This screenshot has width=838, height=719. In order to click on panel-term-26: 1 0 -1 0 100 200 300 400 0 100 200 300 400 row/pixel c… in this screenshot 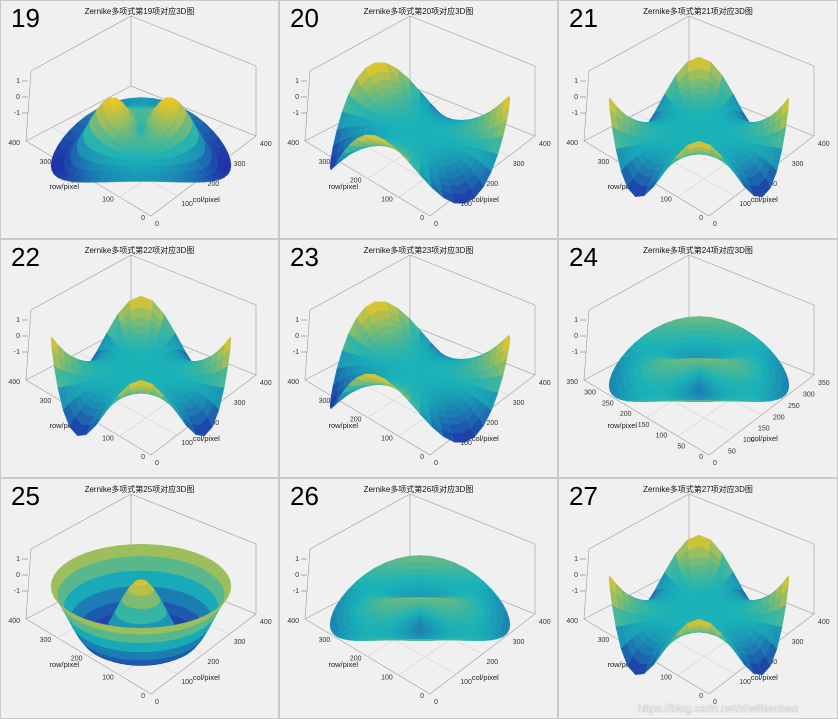, I will do `click(418, 598)`.